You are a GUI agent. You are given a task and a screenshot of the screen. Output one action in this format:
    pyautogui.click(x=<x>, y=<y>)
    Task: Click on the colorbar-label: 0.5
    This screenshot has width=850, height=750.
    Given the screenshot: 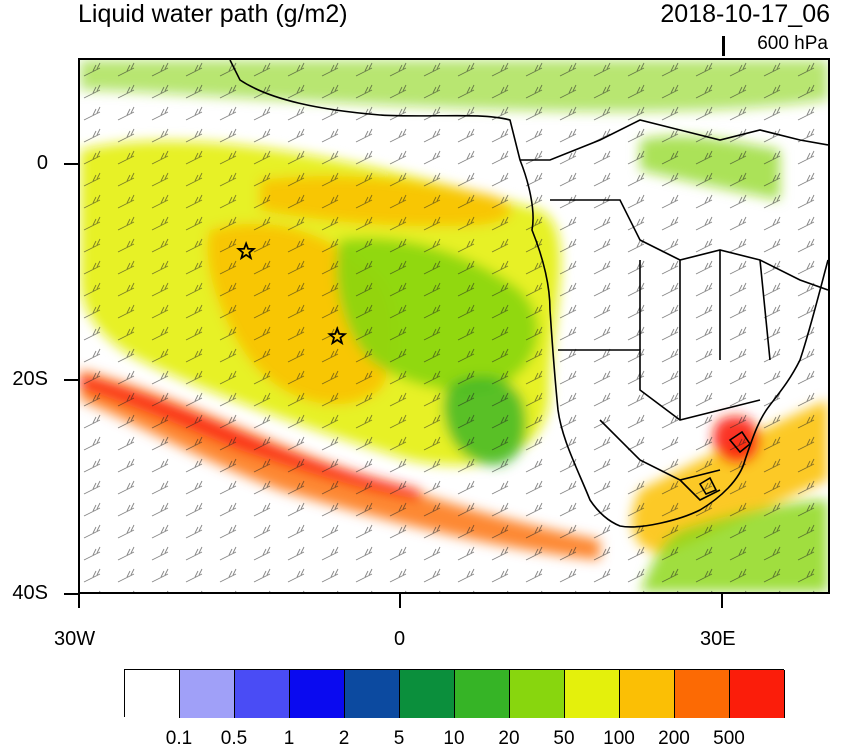 What is the action you would take?
    pyautogui.click(x=234, y=738)
    